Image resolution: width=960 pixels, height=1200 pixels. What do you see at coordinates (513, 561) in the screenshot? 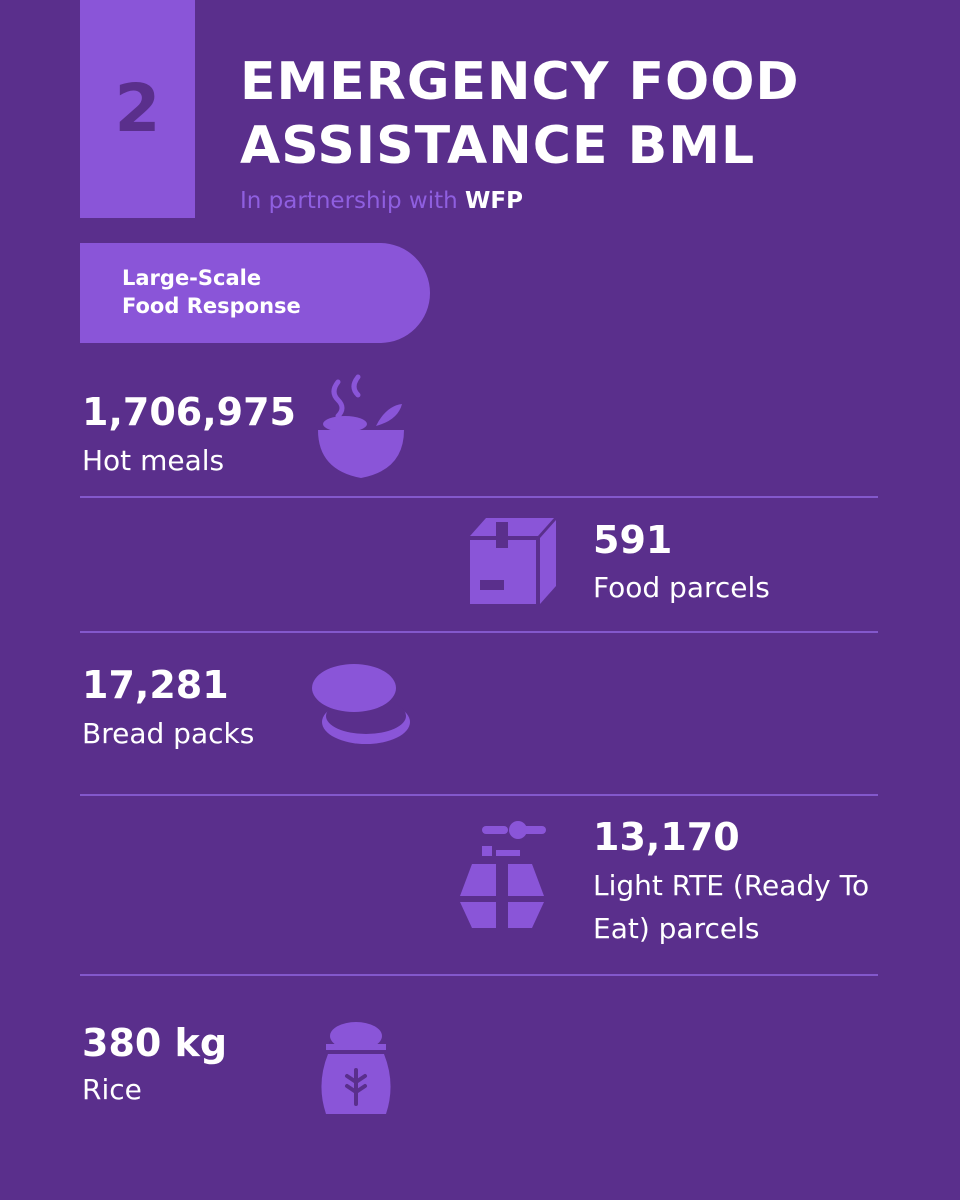
I see `box-icon` at bounding box center [513, 561].